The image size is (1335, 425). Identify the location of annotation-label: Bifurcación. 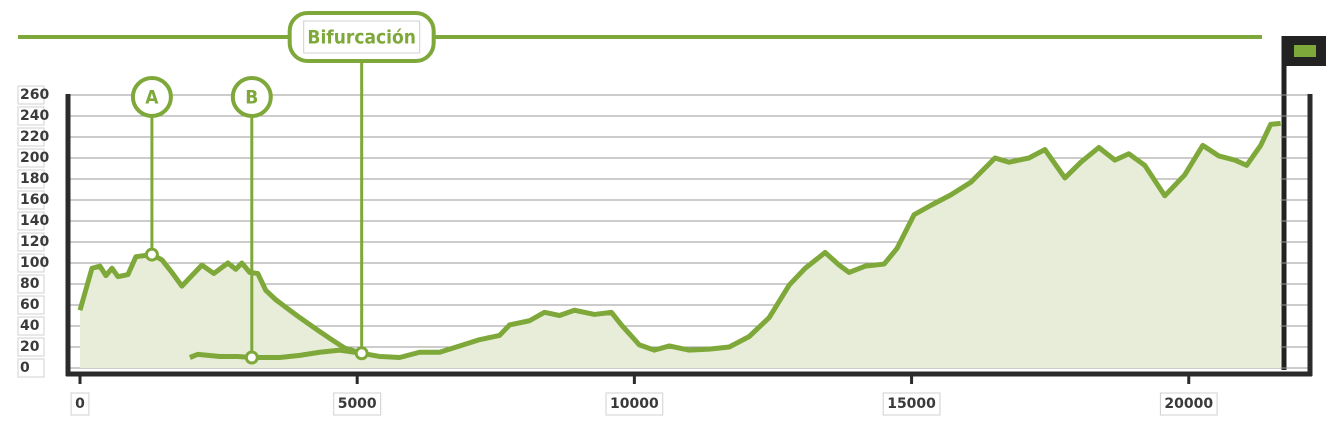
(361, 38).